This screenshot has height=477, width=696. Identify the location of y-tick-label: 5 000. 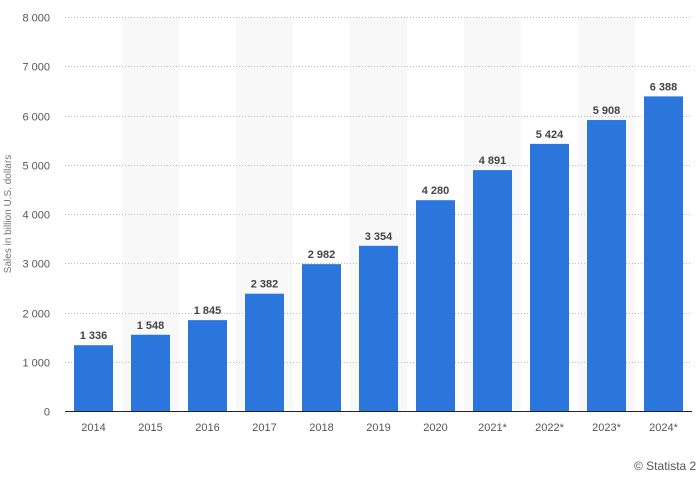
(36, 167).